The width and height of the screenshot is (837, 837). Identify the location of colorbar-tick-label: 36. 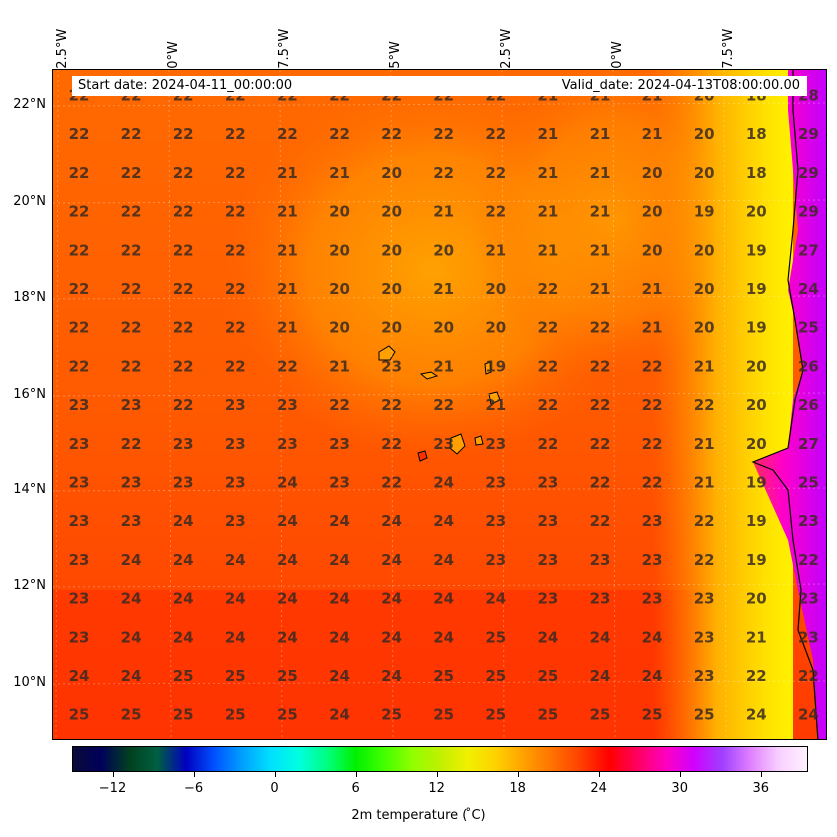
(760, 788).